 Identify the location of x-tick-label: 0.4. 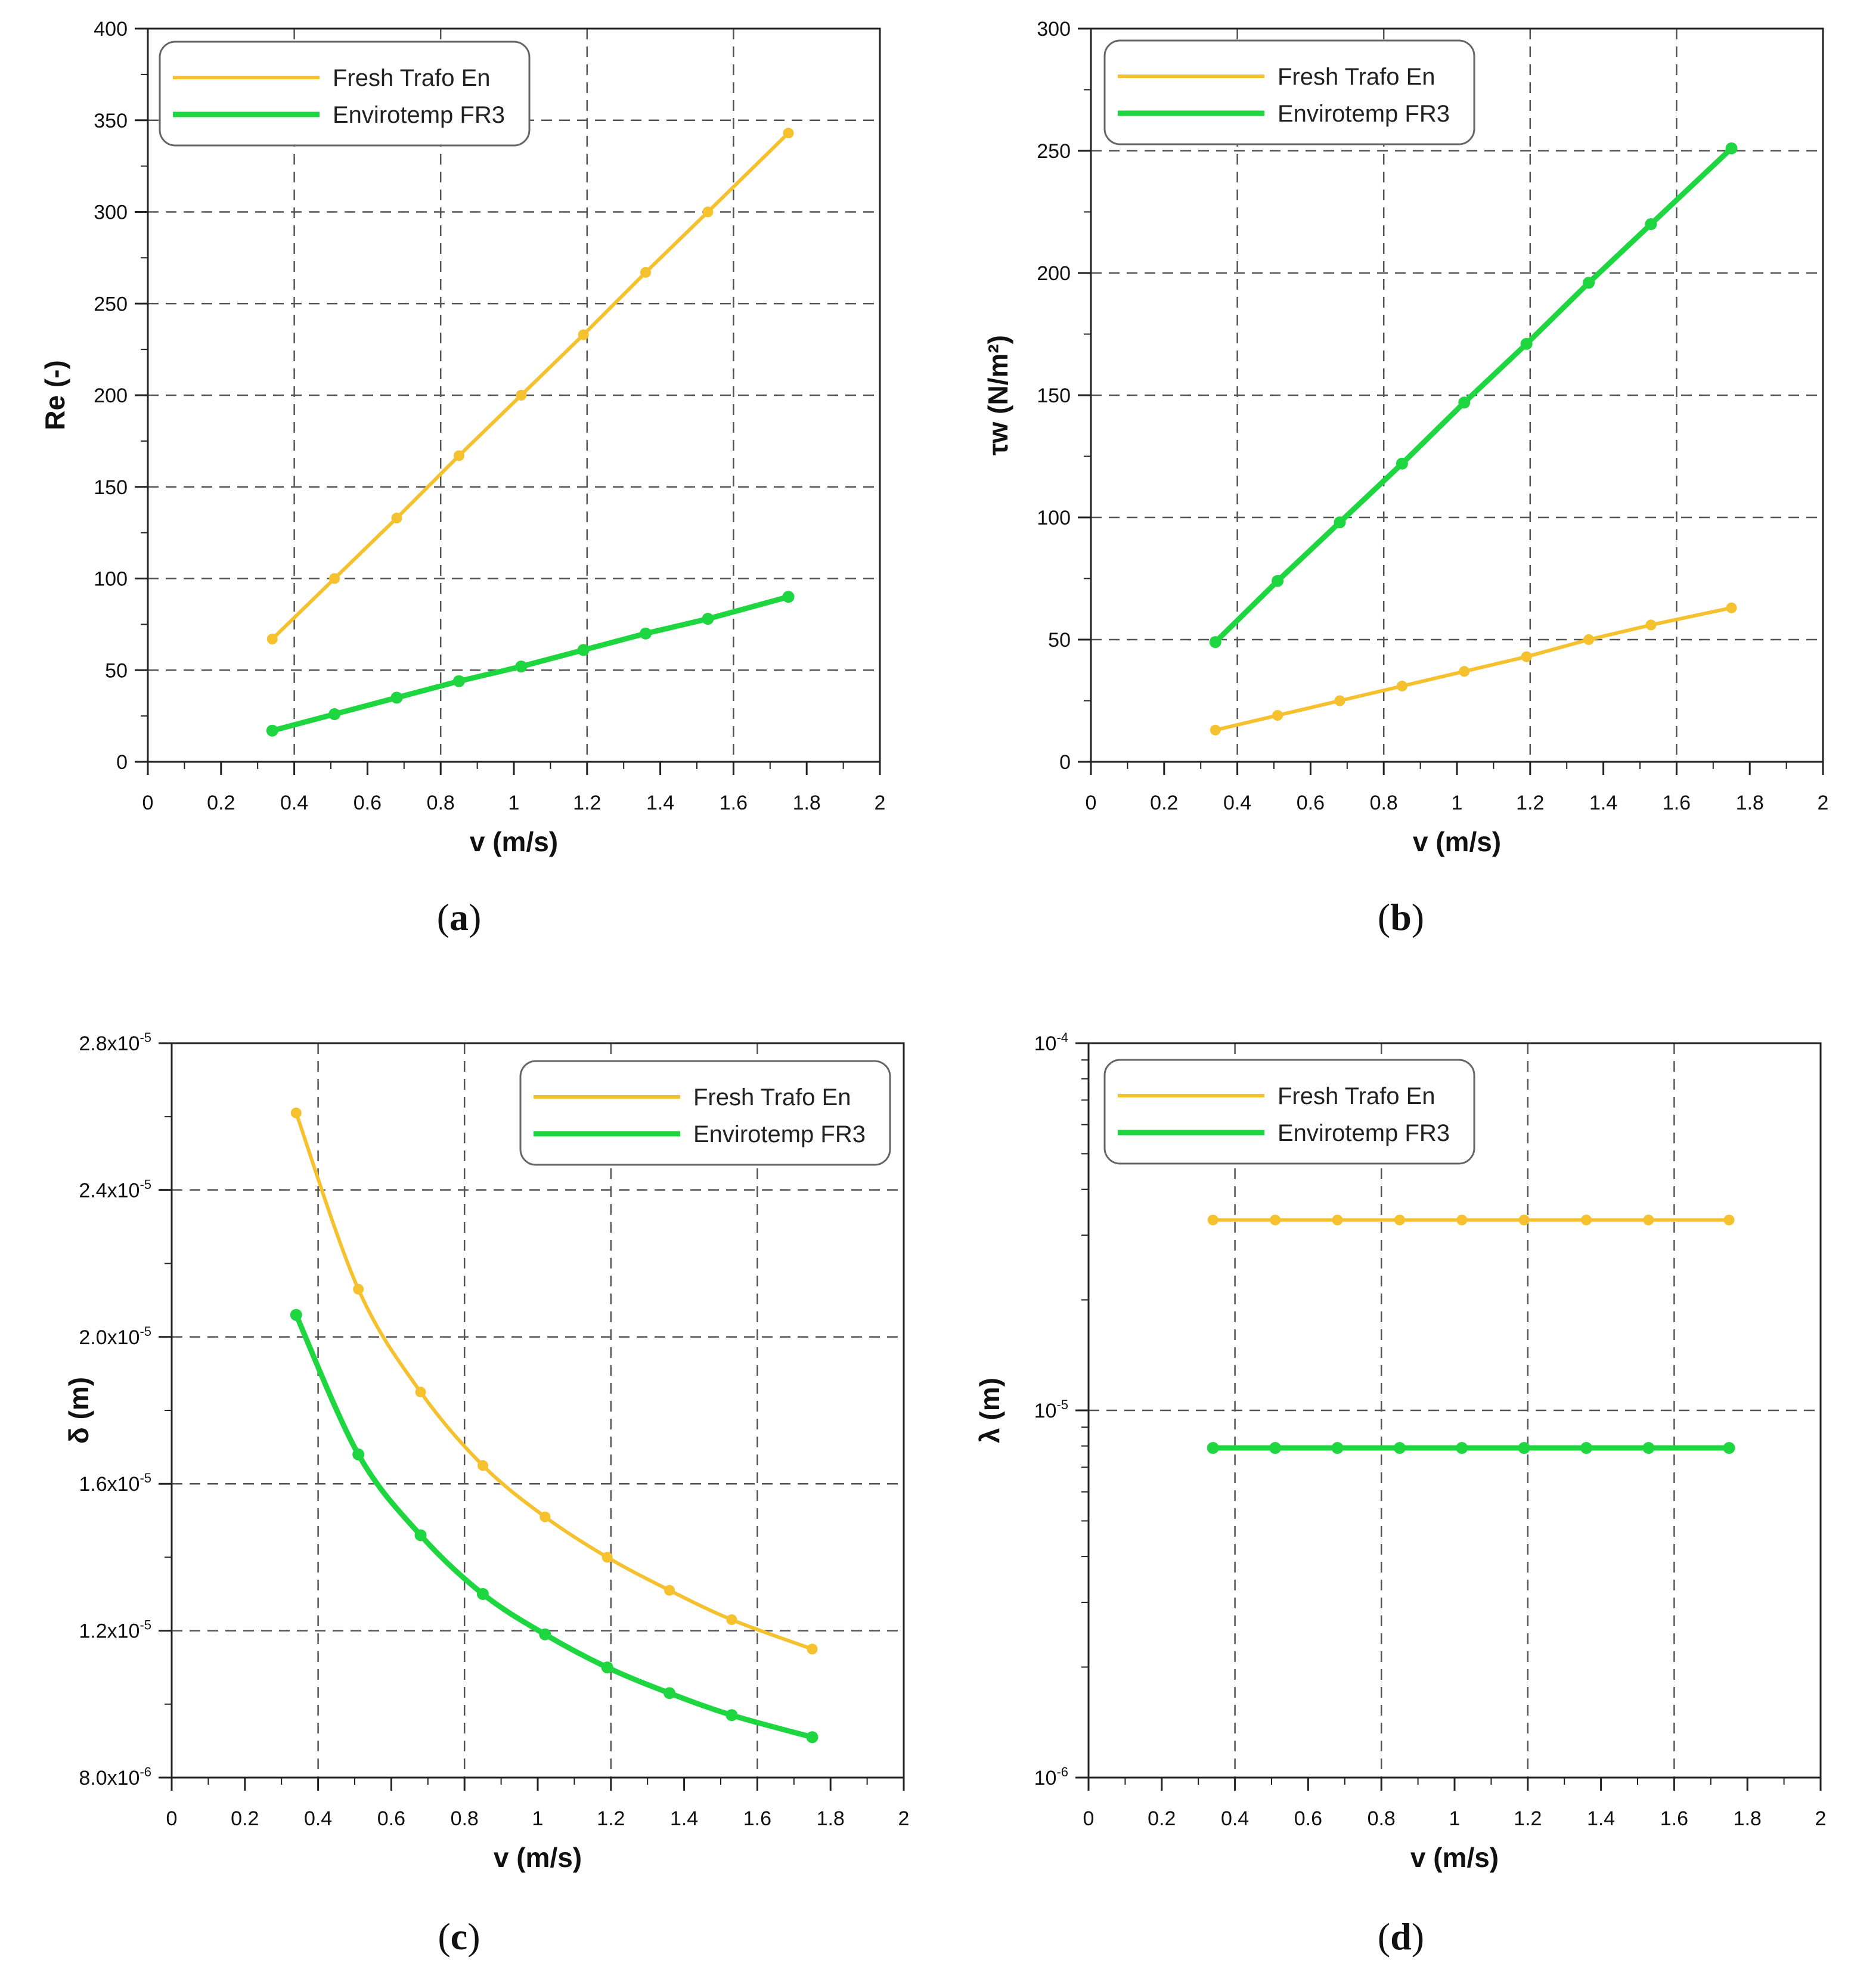
(318, 1819).